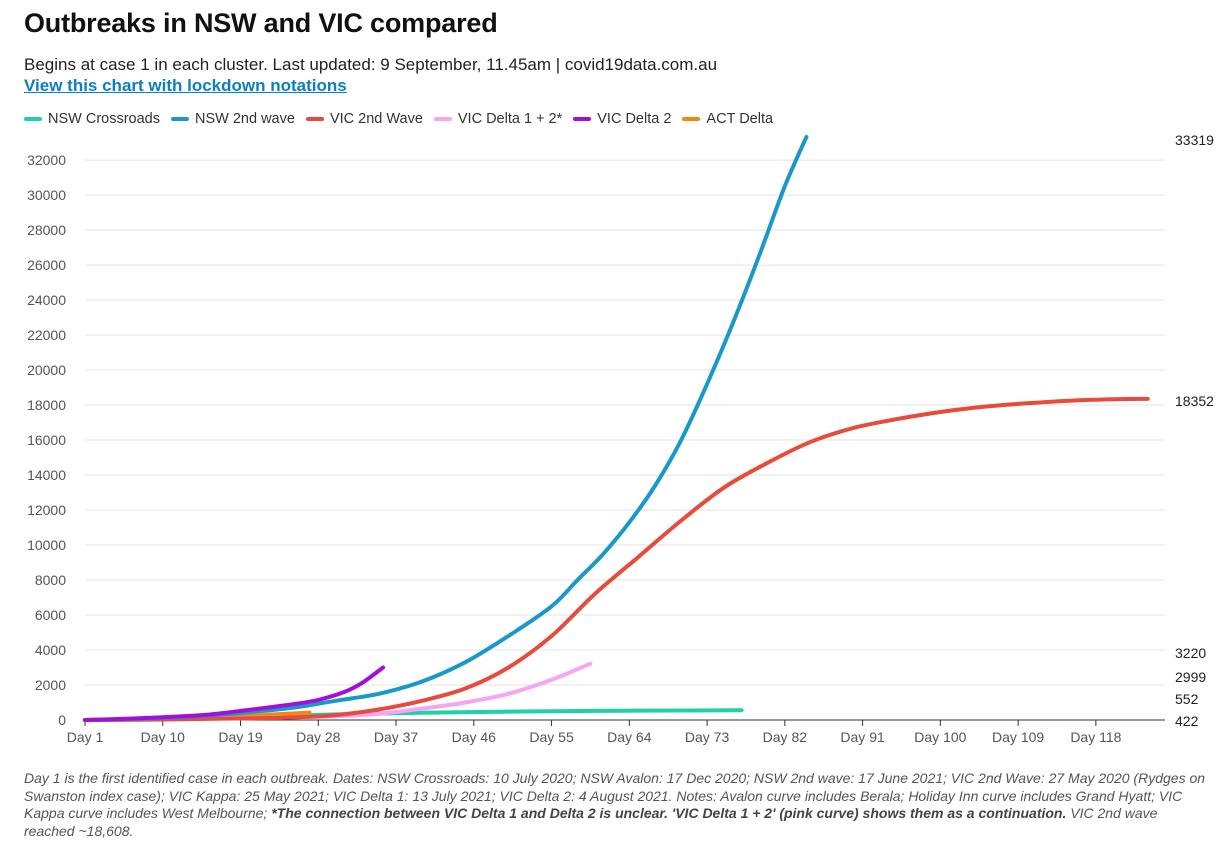 The image size is (1229, 846). What do you see at coordinates (46, 545) in the screenshot?
I see `y-tick-label: 10000` at bounding box center [46, 545].